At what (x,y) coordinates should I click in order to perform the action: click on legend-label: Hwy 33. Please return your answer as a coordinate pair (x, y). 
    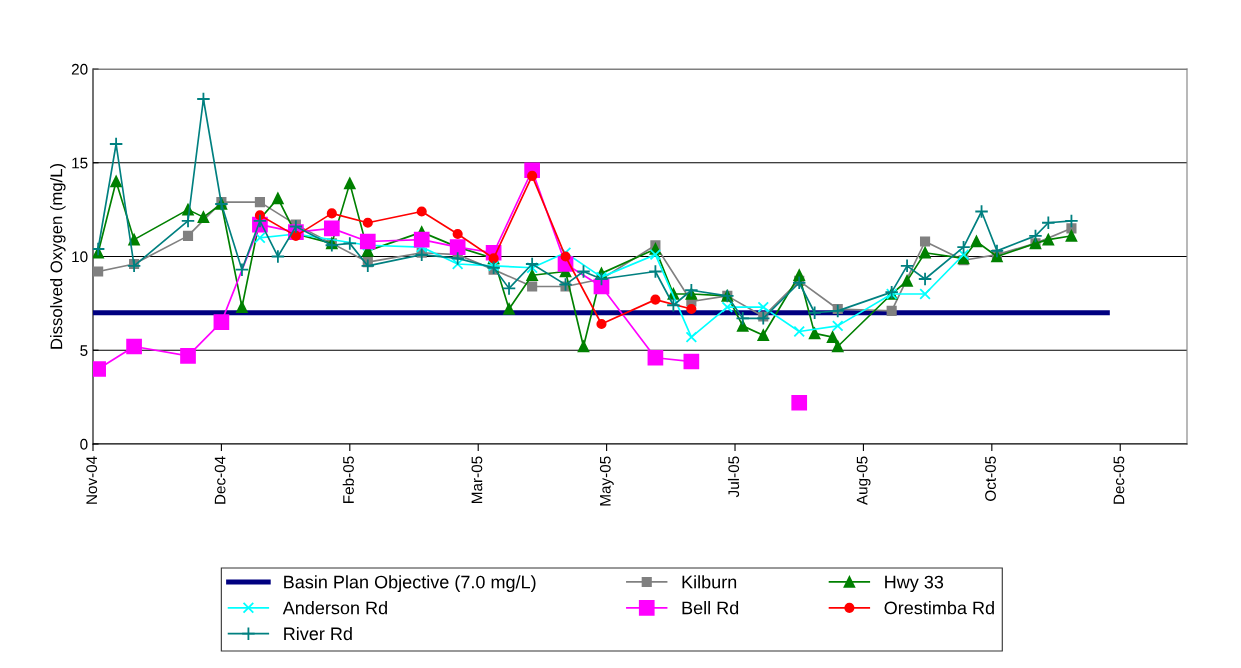
    Looking at the image, I should click on (914, 584).